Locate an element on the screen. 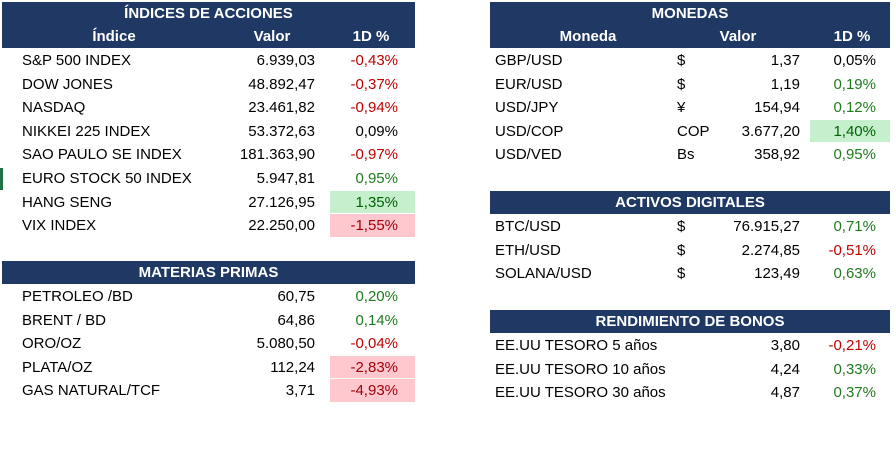 The height and width of the screenshot is (452, 896). change-cell: 0,09% is located at coordinates (376, 131).